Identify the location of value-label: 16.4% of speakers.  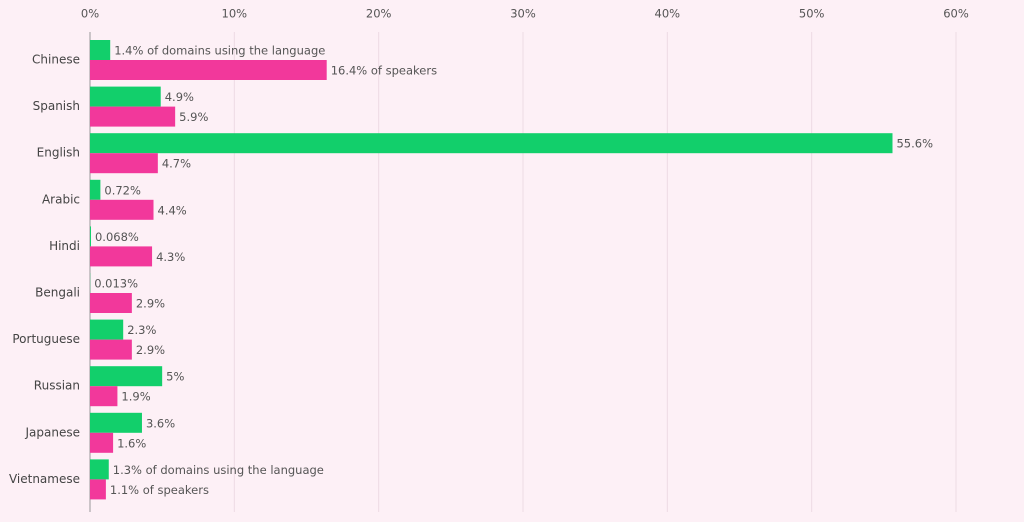
(384, 71).